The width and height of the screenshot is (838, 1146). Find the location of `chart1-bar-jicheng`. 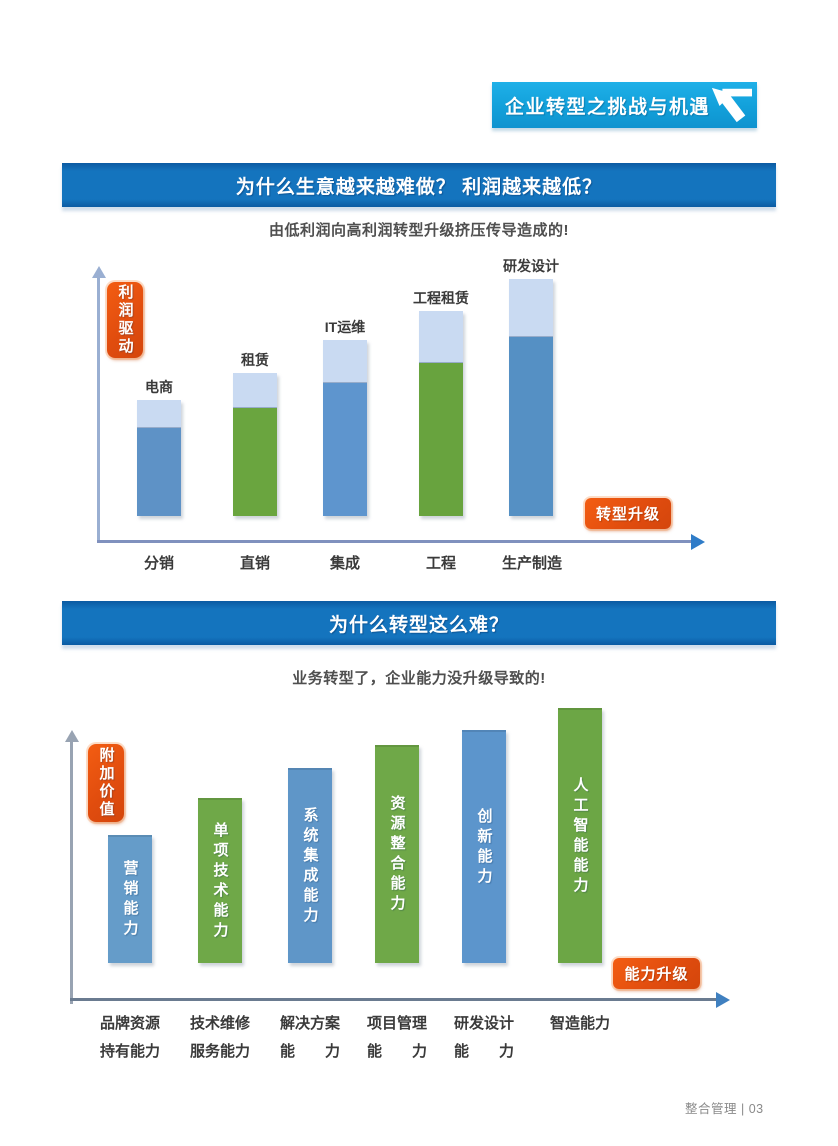

chart1-bar-jicheng is located at coordinates (345, 428).